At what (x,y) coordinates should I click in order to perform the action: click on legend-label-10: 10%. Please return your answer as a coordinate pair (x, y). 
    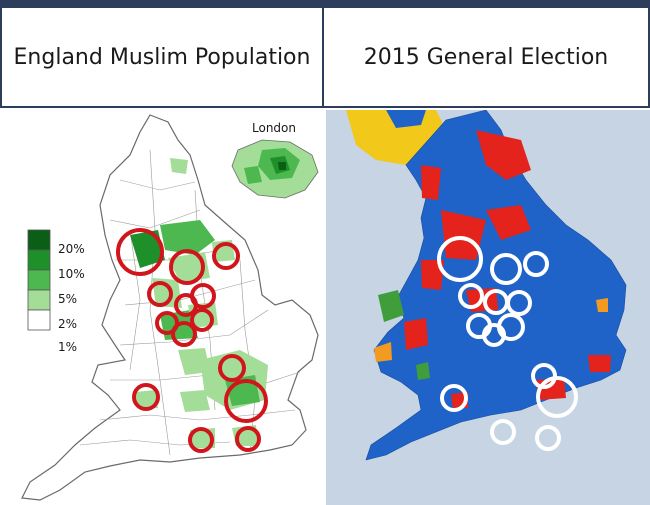
    Looking at the image, I should click on (71, 274).